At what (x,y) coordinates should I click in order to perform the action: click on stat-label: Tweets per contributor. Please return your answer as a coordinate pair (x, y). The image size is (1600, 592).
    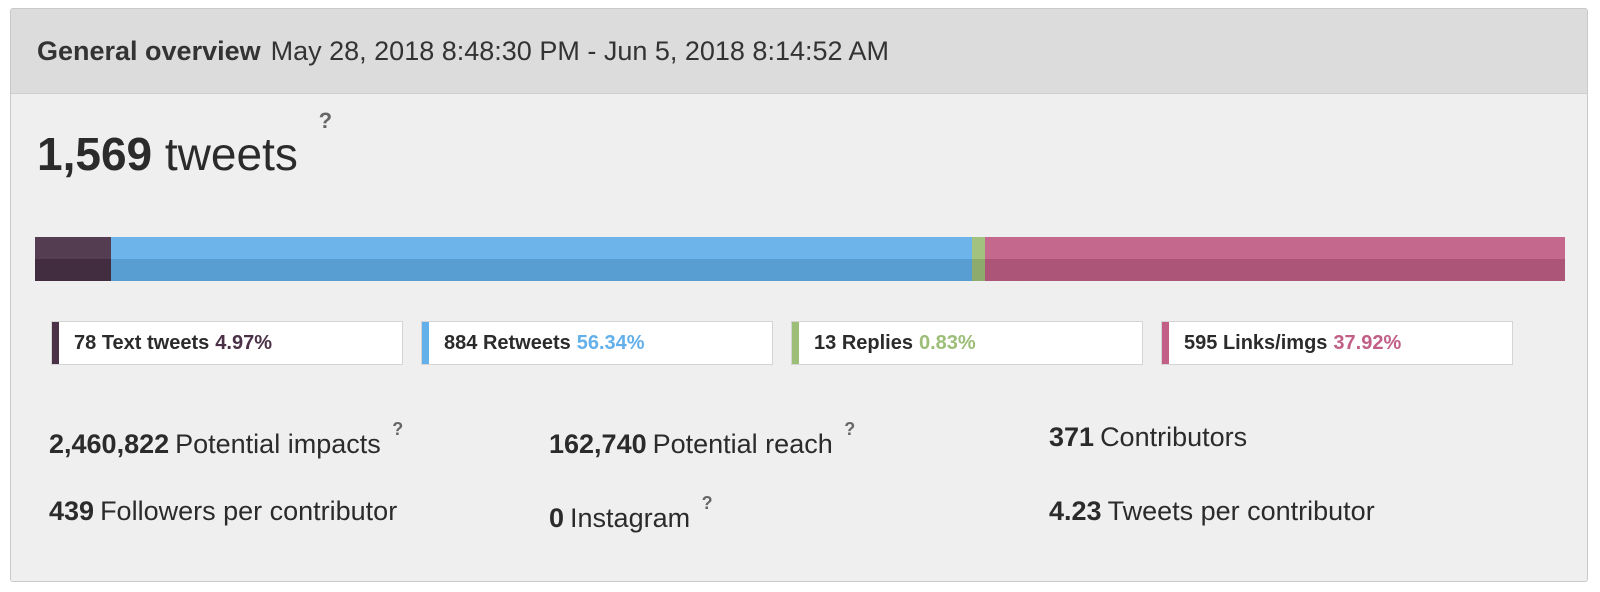
    Looking at the image, I should click on (1241, 511).